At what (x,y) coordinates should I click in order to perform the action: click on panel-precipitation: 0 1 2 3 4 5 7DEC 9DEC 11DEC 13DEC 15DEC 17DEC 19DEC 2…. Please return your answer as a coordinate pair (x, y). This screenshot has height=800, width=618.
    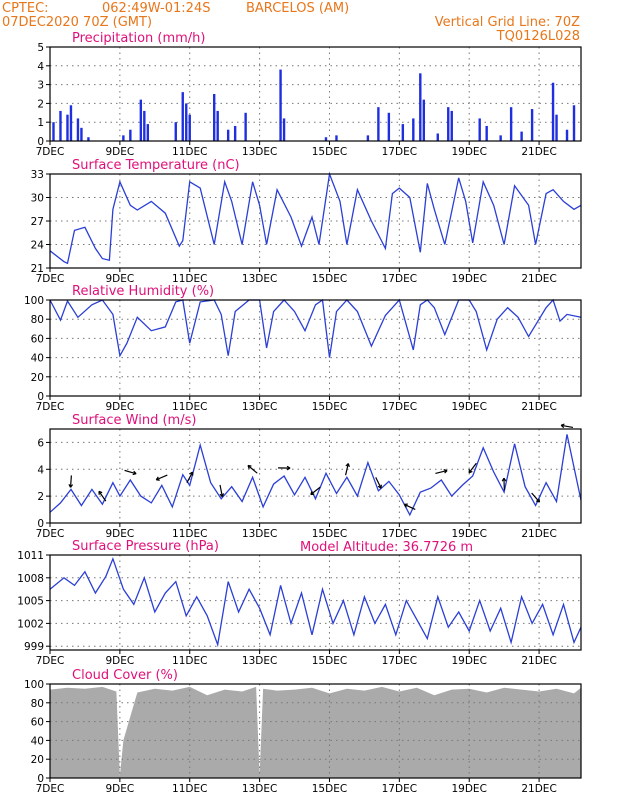
    Looking at the image, I should click on (309, 94).